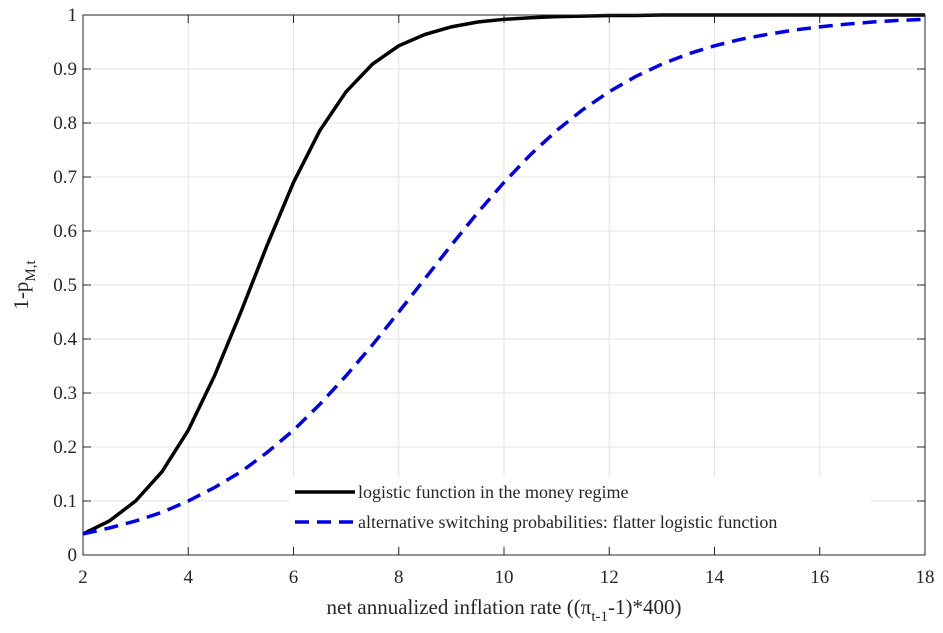 Image resolution: width=943 pixels, height=633 pixels. What do you see at coordinates (493, 492) in the screenshot?
I see `legend-label: logistic function in the money regime` at bounding box center [493, 492].